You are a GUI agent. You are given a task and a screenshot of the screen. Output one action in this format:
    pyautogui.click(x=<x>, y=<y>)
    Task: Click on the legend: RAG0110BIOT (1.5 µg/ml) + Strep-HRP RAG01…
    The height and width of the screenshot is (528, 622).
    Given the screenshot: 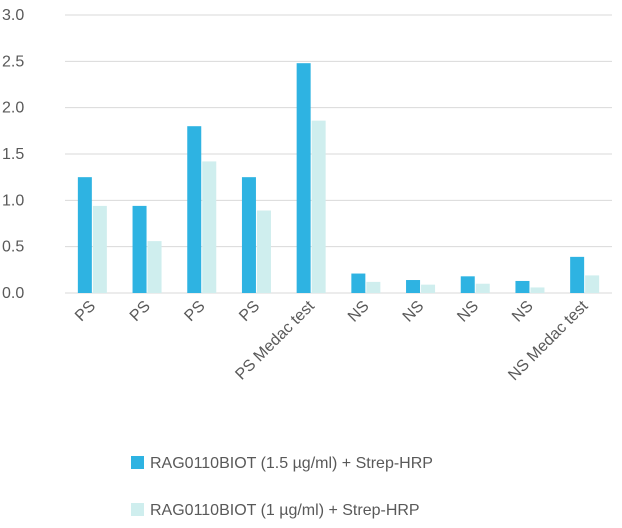 What is the action you would take?
    pyautogui.click(x=282, y=487)
    